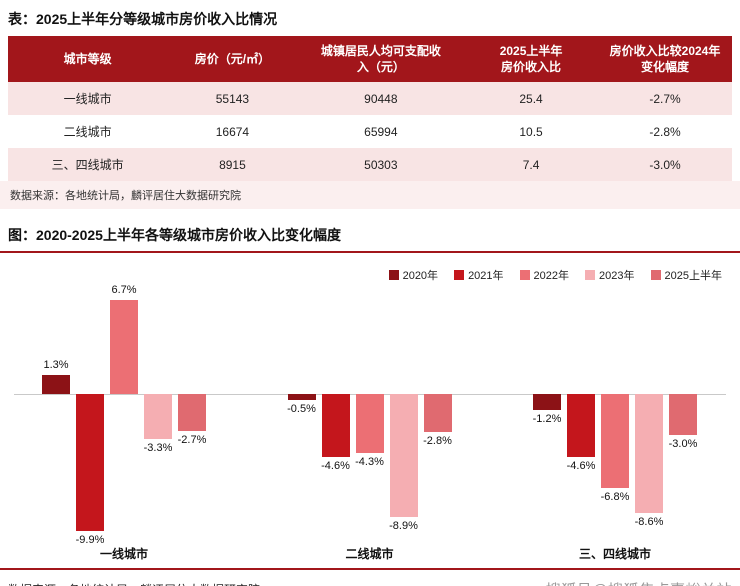  I want to click on table-cell: -3.0%, so click(665, 164).